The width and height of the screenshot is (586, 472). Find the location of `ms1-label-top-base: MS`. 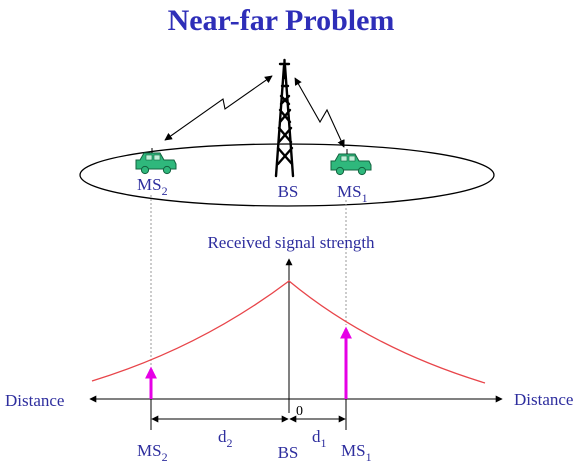

ms1-label-top-base: MS is located at coordinates (349, 191).